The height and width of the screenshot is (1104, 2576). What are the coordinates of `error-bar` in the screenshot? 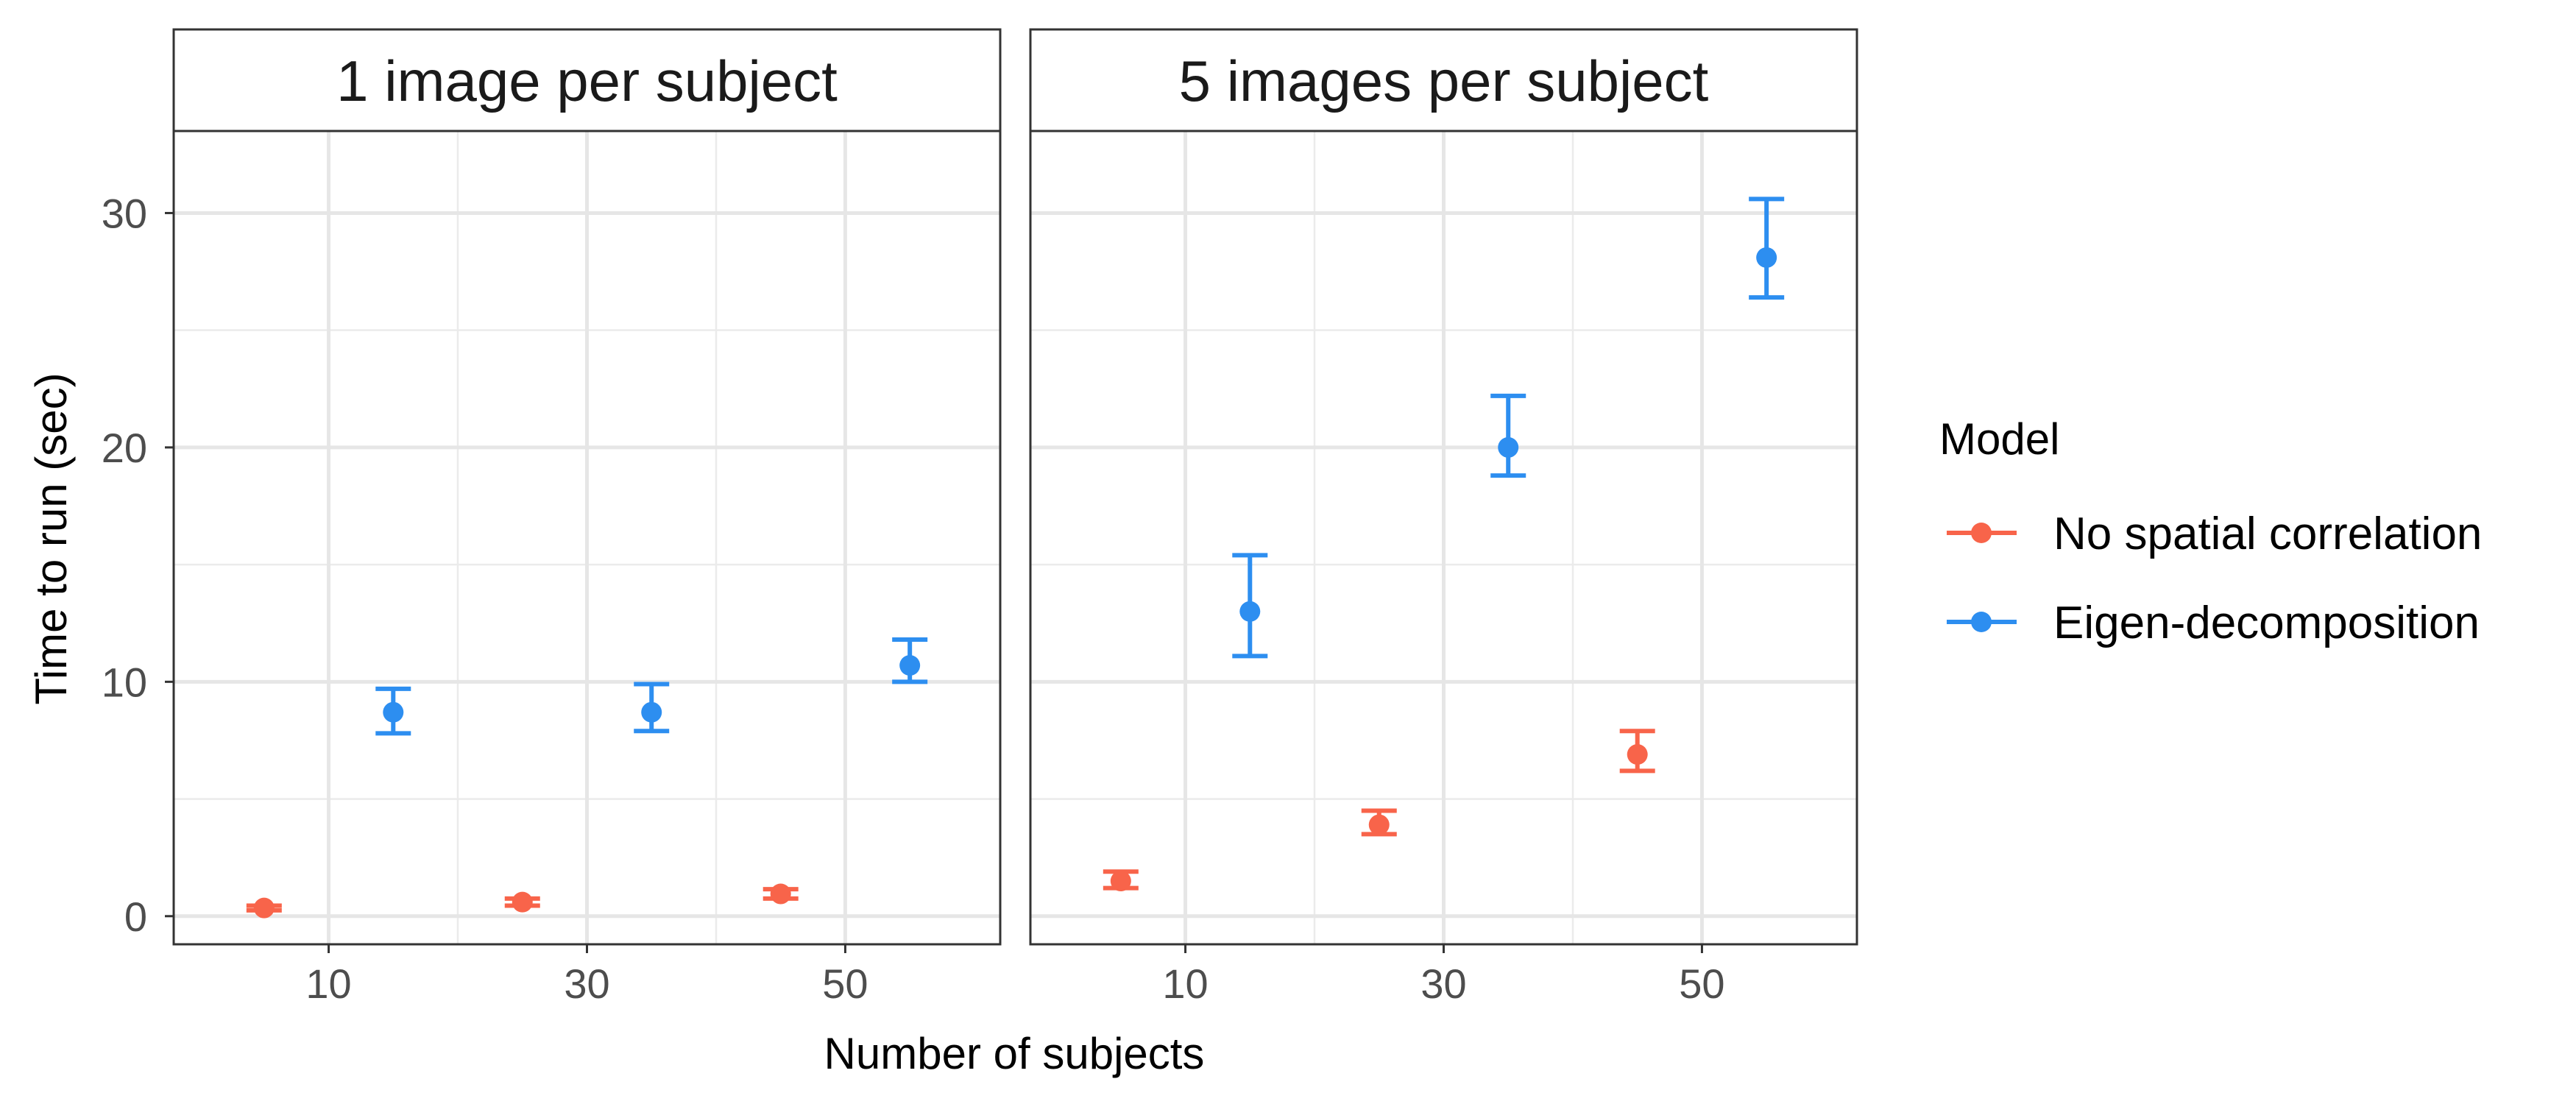 It's located at (1508, 435).